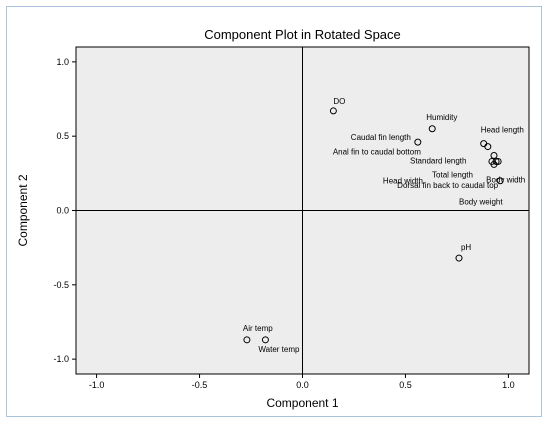 The height and width of the screenshot is (425, 550). I want to click on point-label: Body width, so click(505, 179).